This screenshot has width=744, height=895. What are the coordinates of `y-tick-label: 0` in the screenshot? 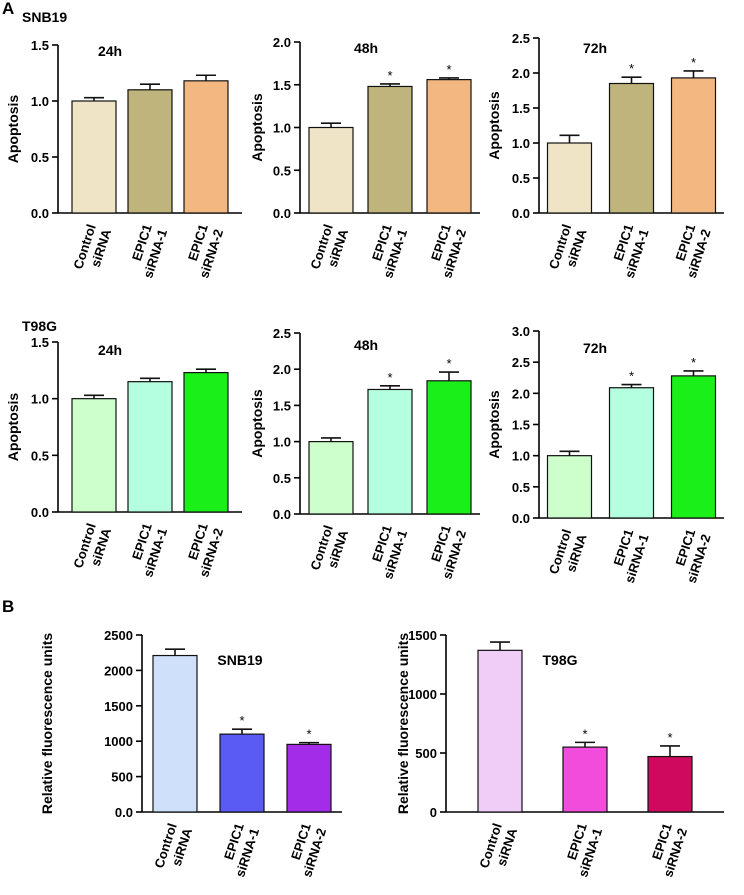 It's located at (433, 812).